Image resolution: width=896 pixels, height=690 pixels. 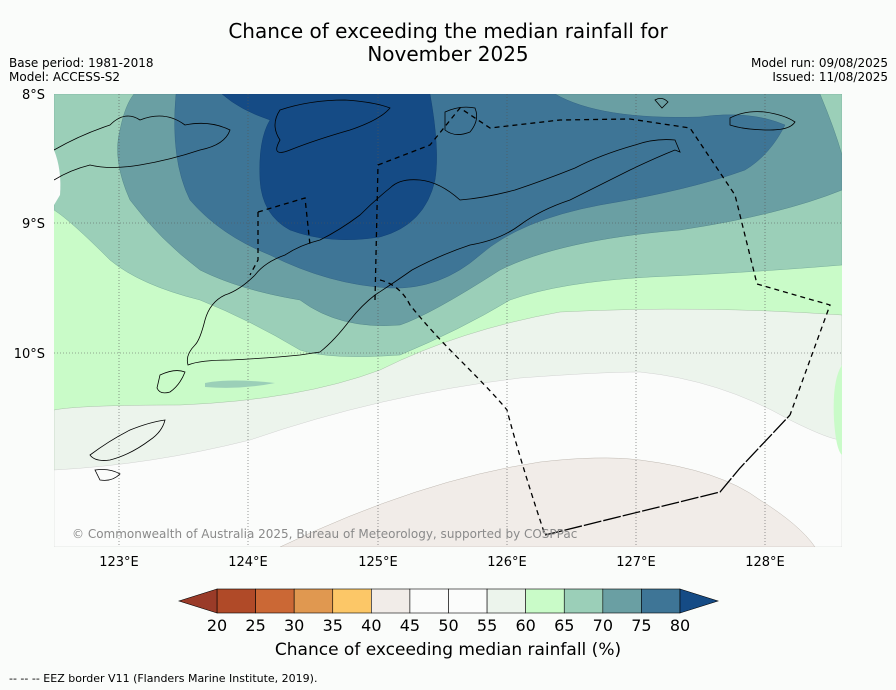 I want to click on colorbar-tick-label: 50, so click(x=448, y=625).